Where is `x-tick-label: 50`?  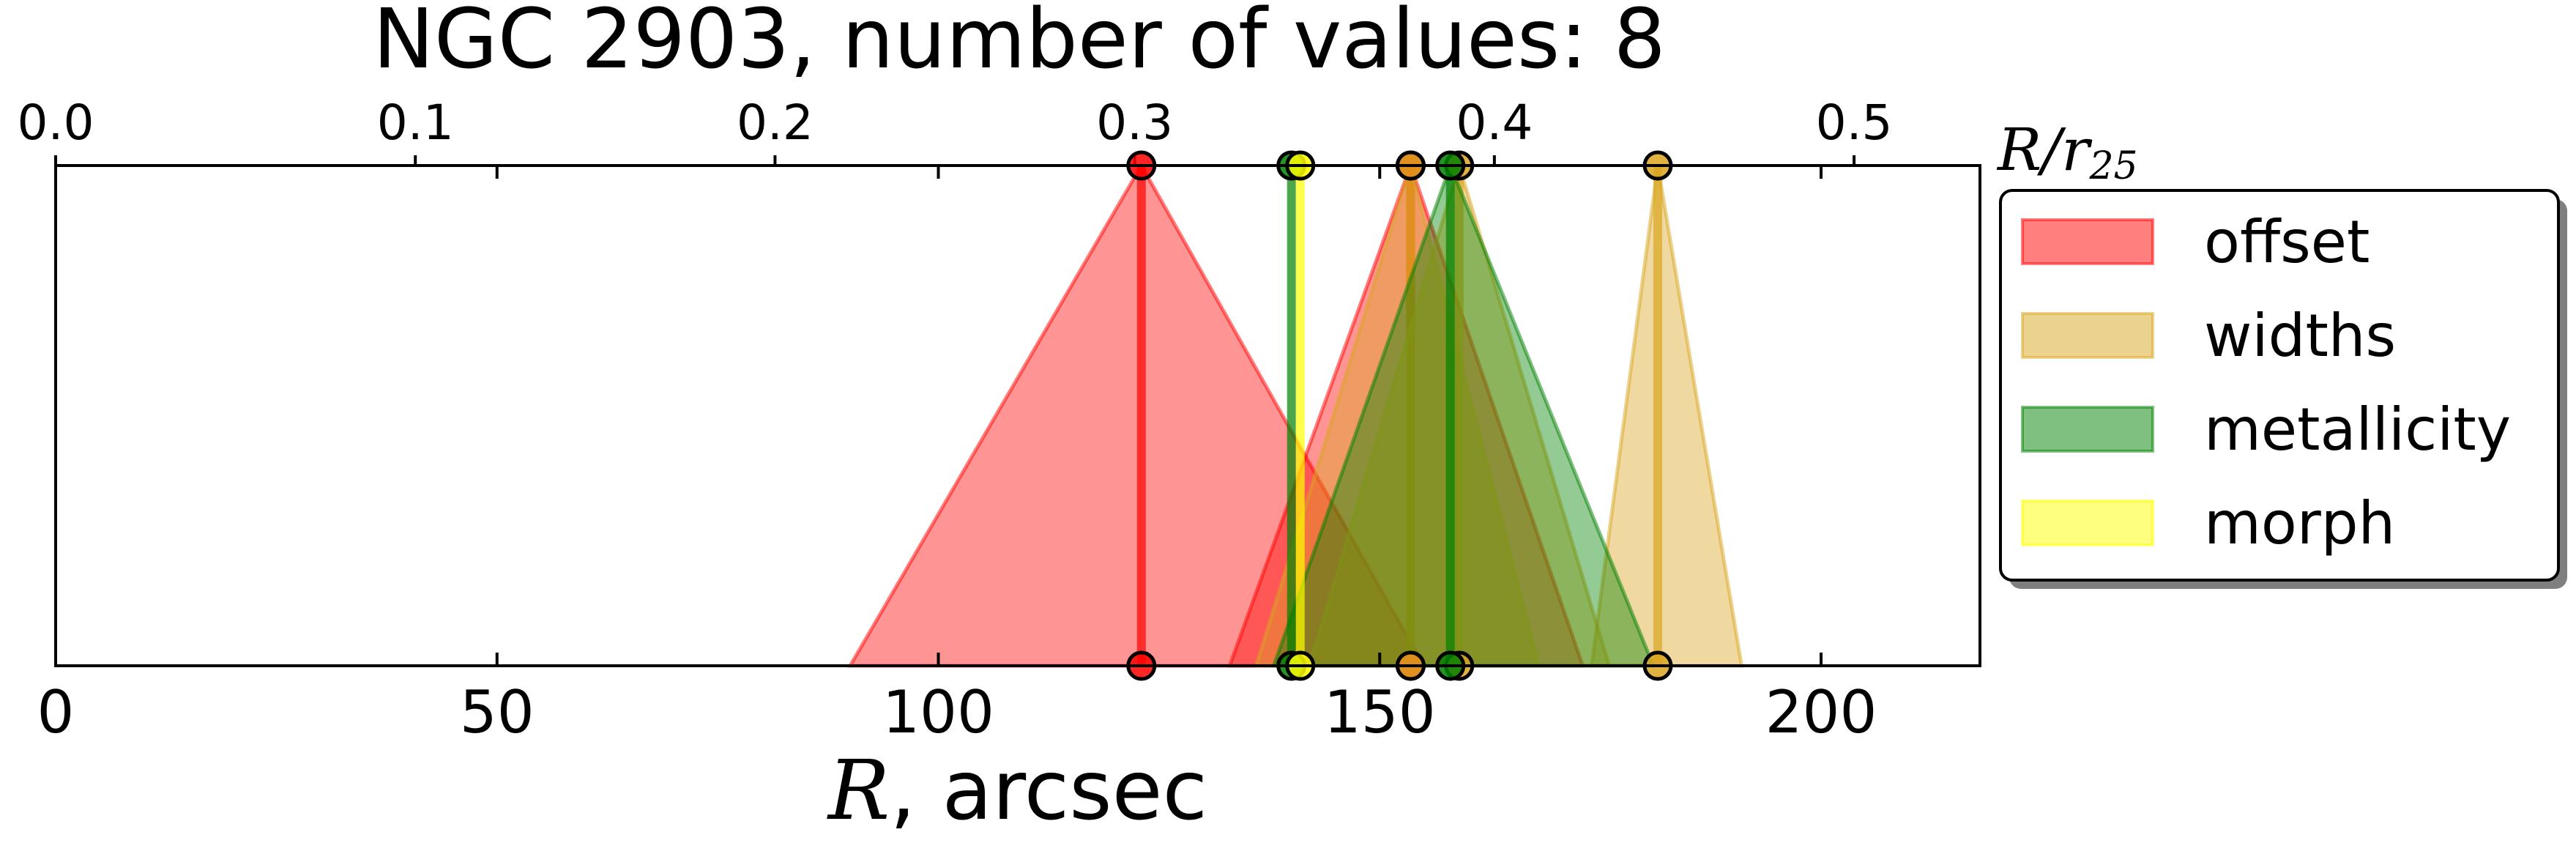
x-tick-label: 50 is located at coordinates (497, 712).